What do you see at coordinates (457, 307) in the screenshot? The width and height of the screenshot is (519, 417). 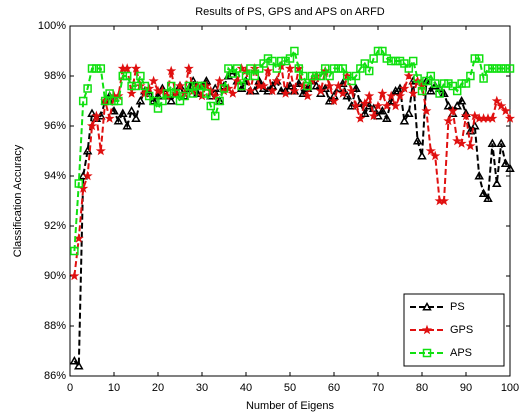 I see `legend-label: PS` at bounding box center [457, 307].